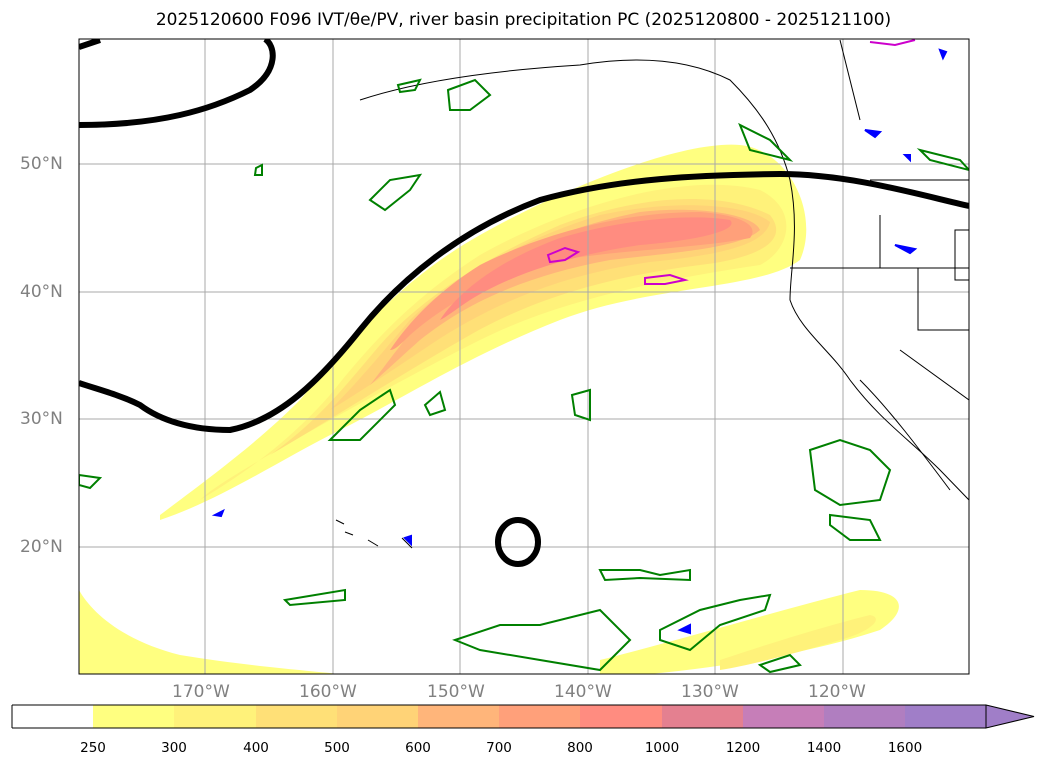 The width and height of the screenshot is (1047, 767). What do you see at coordinates (731, 162) in the screenshot?
I see `pv-contours` at bounding box center [731, 162].